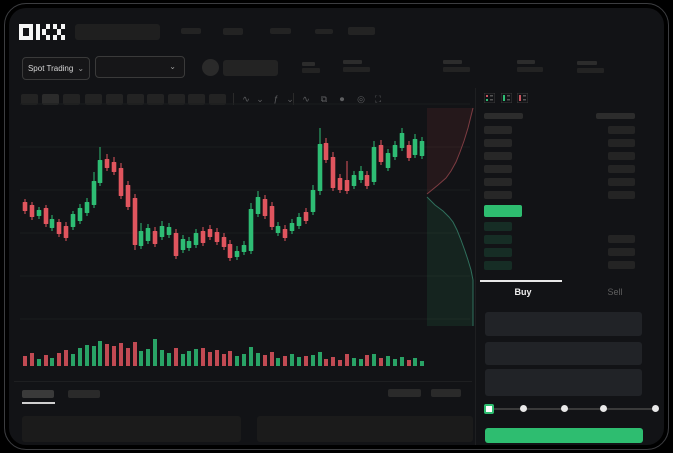 This screenshot has height=453, width=673. Describe the element at coordinates (378, 99) in the screenshot. I see `fullscreen-icon: ⛶` at that location.